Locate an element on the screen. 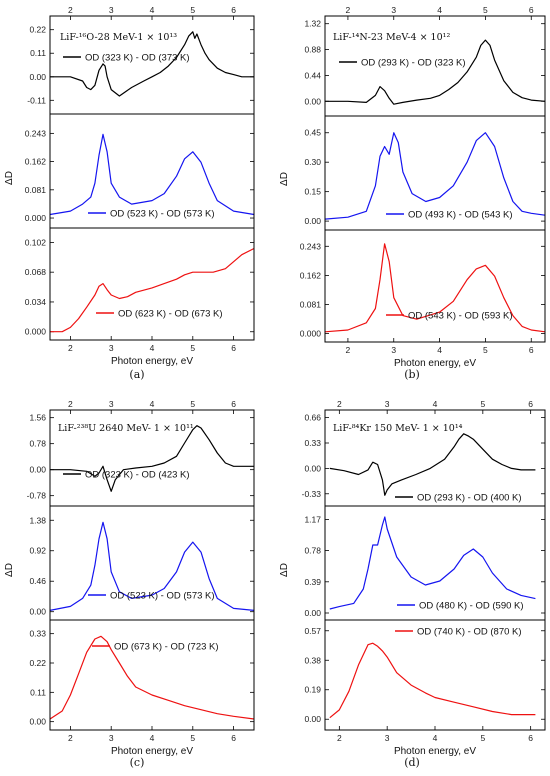 The width and height of the screenshot is (550, 776). panel: 0.00 0.15 0.30 0.45 OD (493 K) - OD (543 K) is located at coordinates (425, 177).